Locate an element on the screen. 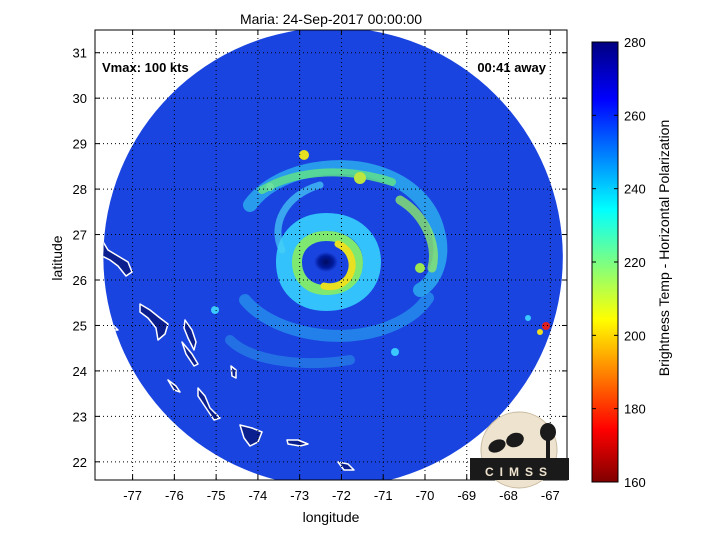 The width and height of the screenshot is (720, 540). west-spiral is located at coordinates (299, 217).